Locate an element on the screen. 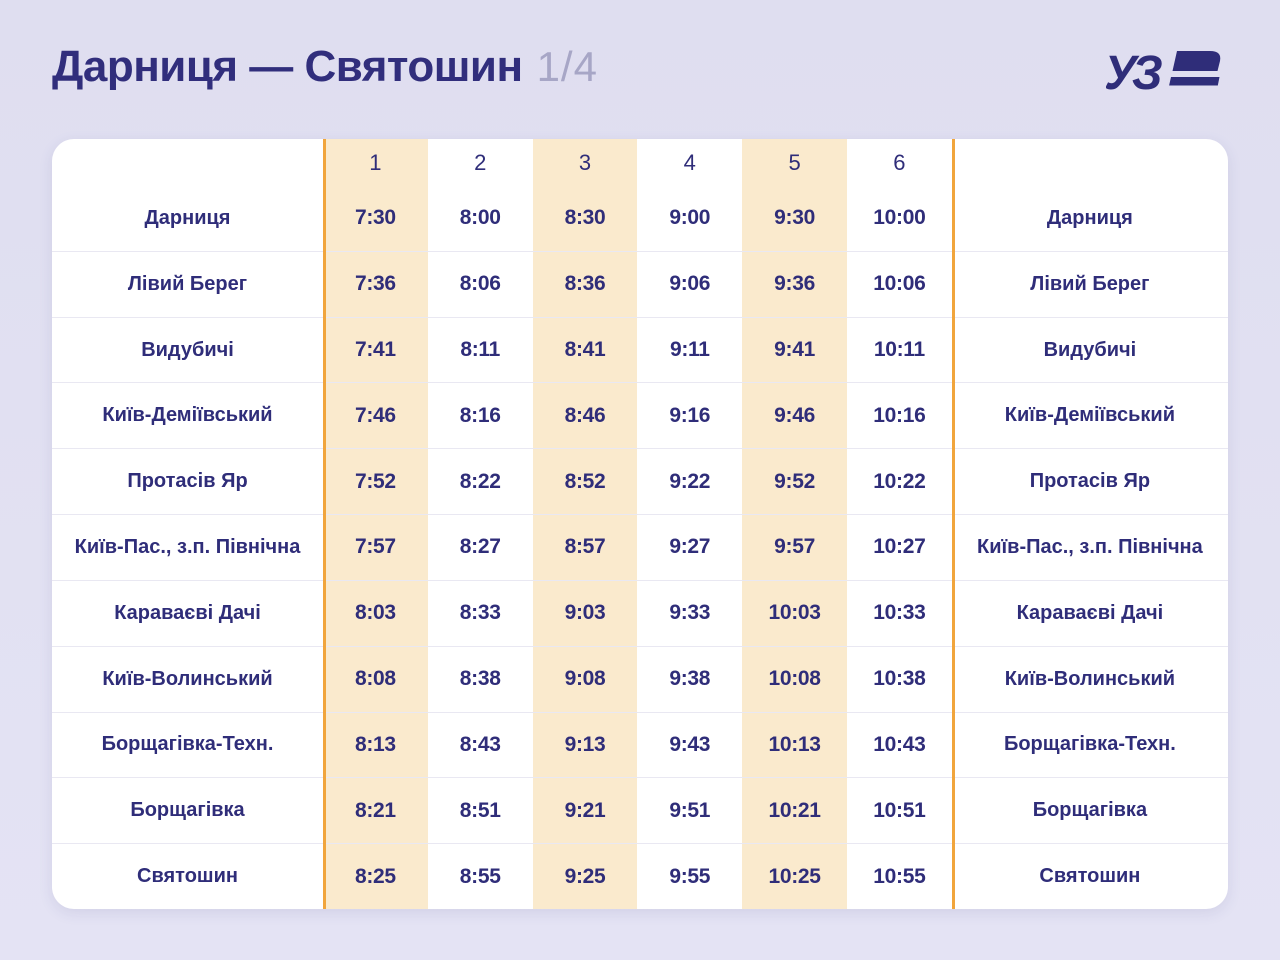 This screenshot has width=1280, height=960. departure-time-cell: 9:27 is located at coordinates (690, 547).